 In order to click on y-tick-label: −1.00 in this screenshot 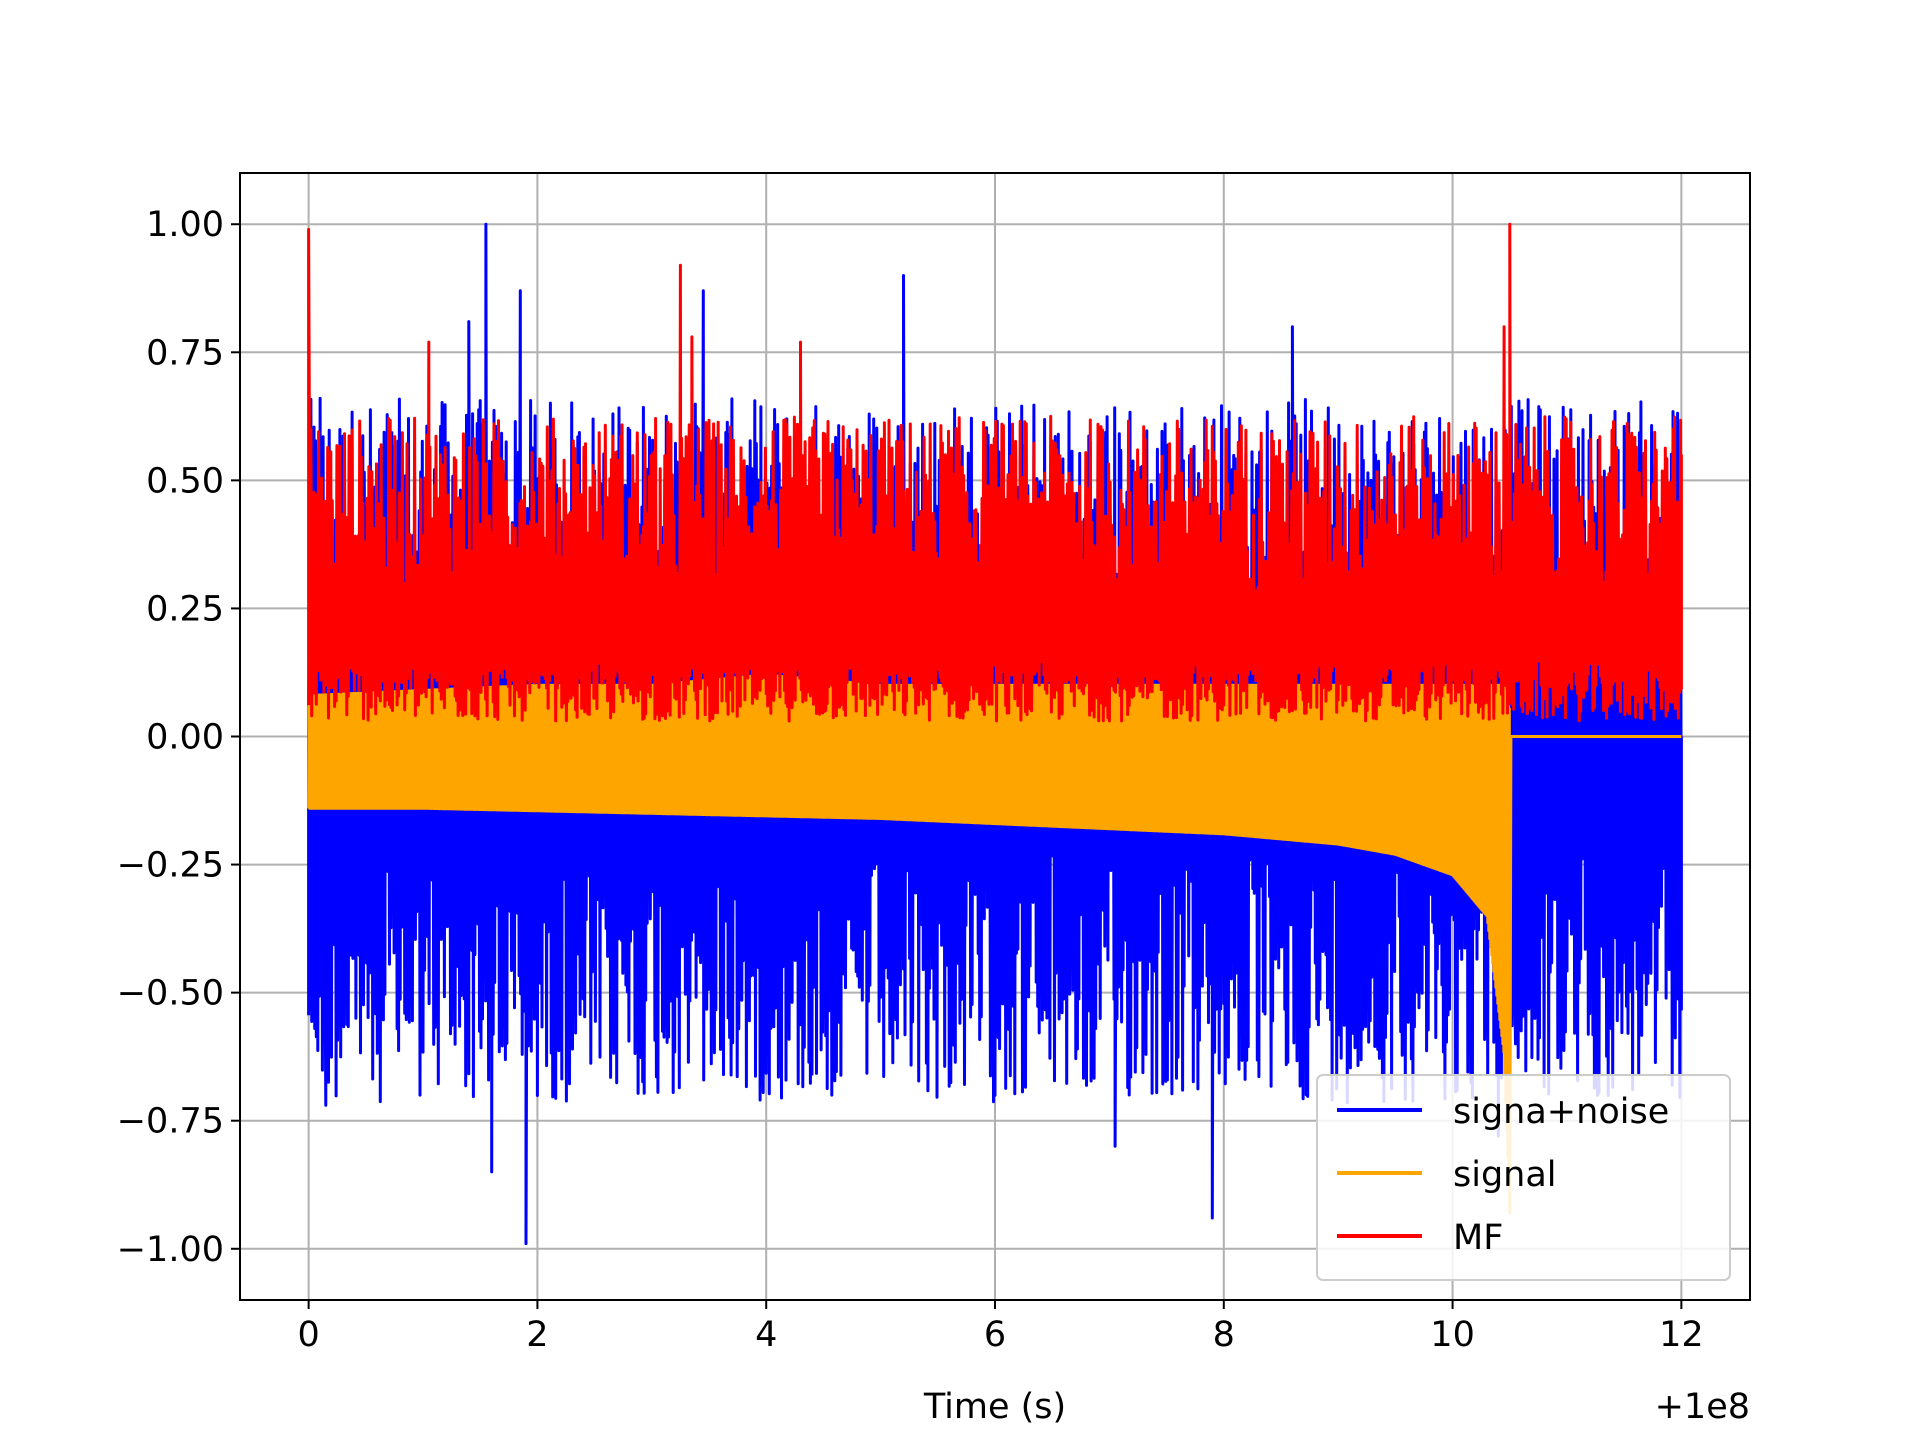, I will do `click(170, 1250)`.